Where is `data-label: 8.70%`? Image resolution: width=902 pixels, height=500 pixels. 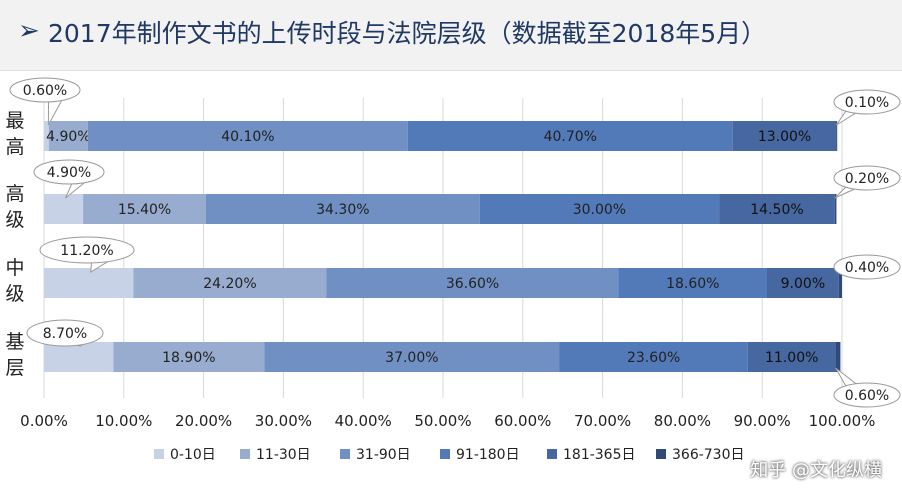 data-label: 8.70% is located at coordinates (65, 334).